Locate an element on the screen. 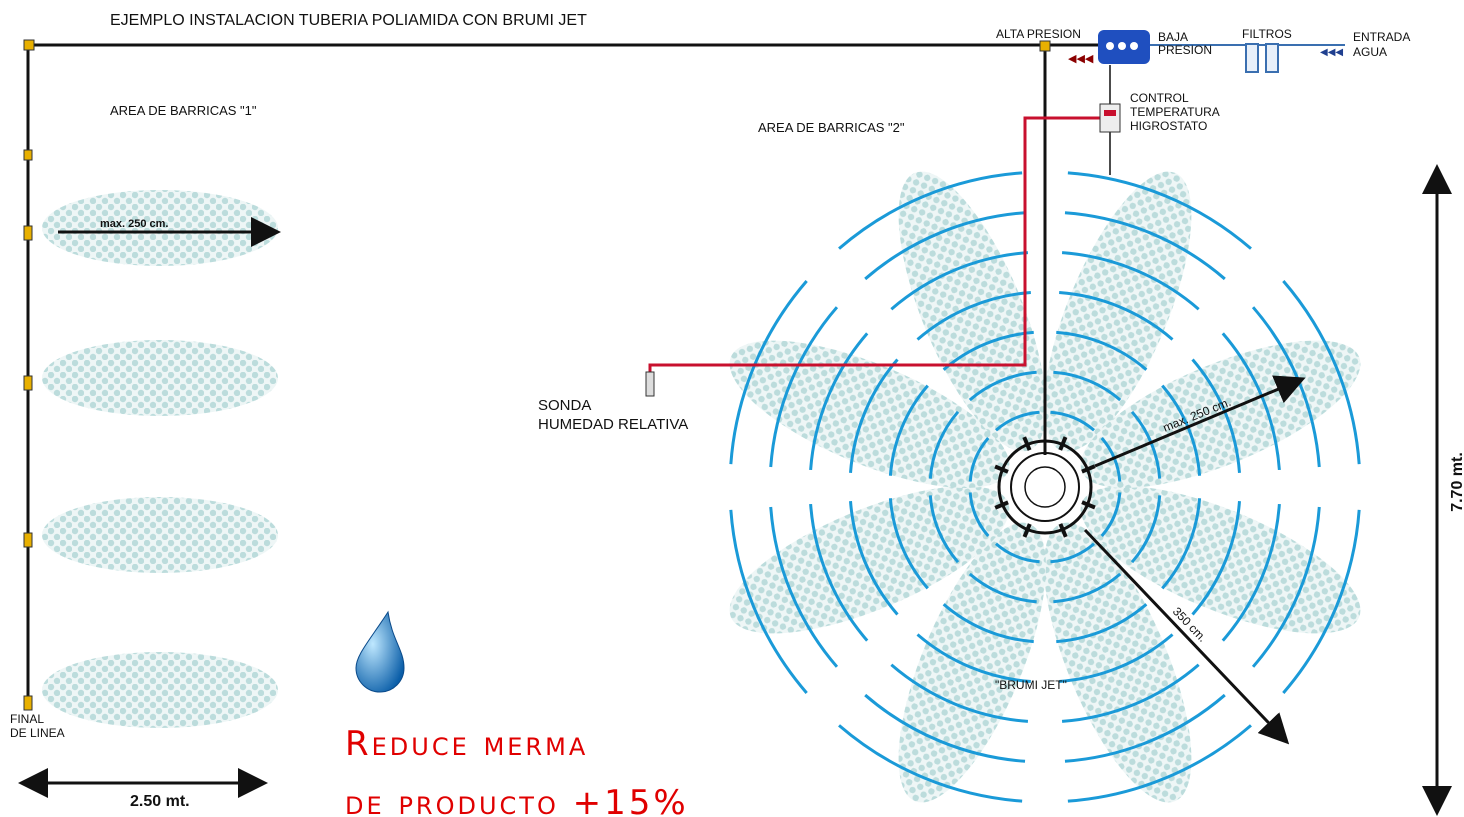 The image size is (1464, 817). filters is located at coordinates (1262, 58).